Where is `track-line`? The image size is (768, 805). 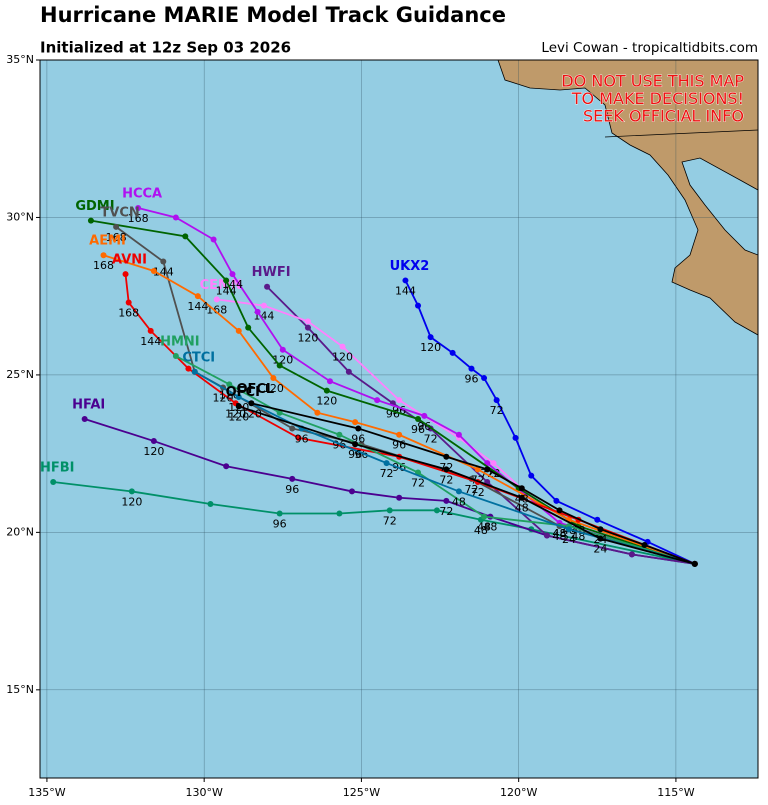
track-line is located at coordinates (374, 523).